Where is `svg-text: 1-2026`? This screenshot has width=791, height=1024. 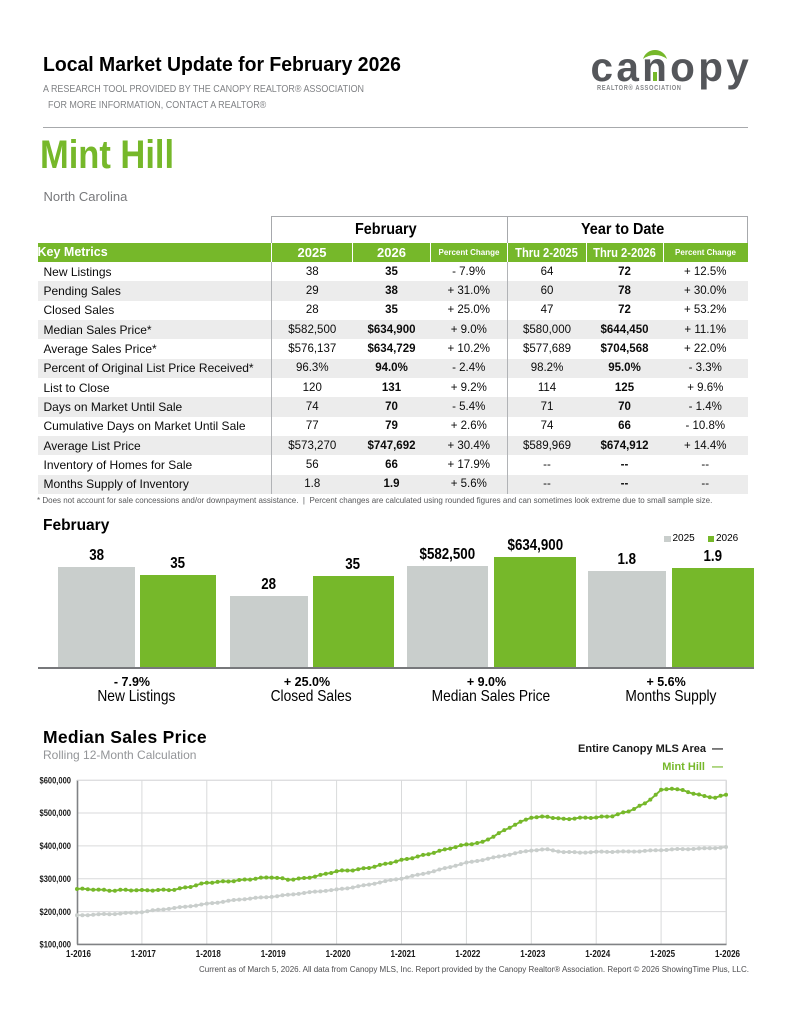
svg-text: 1-2026 is located at coordinates (727, 954).